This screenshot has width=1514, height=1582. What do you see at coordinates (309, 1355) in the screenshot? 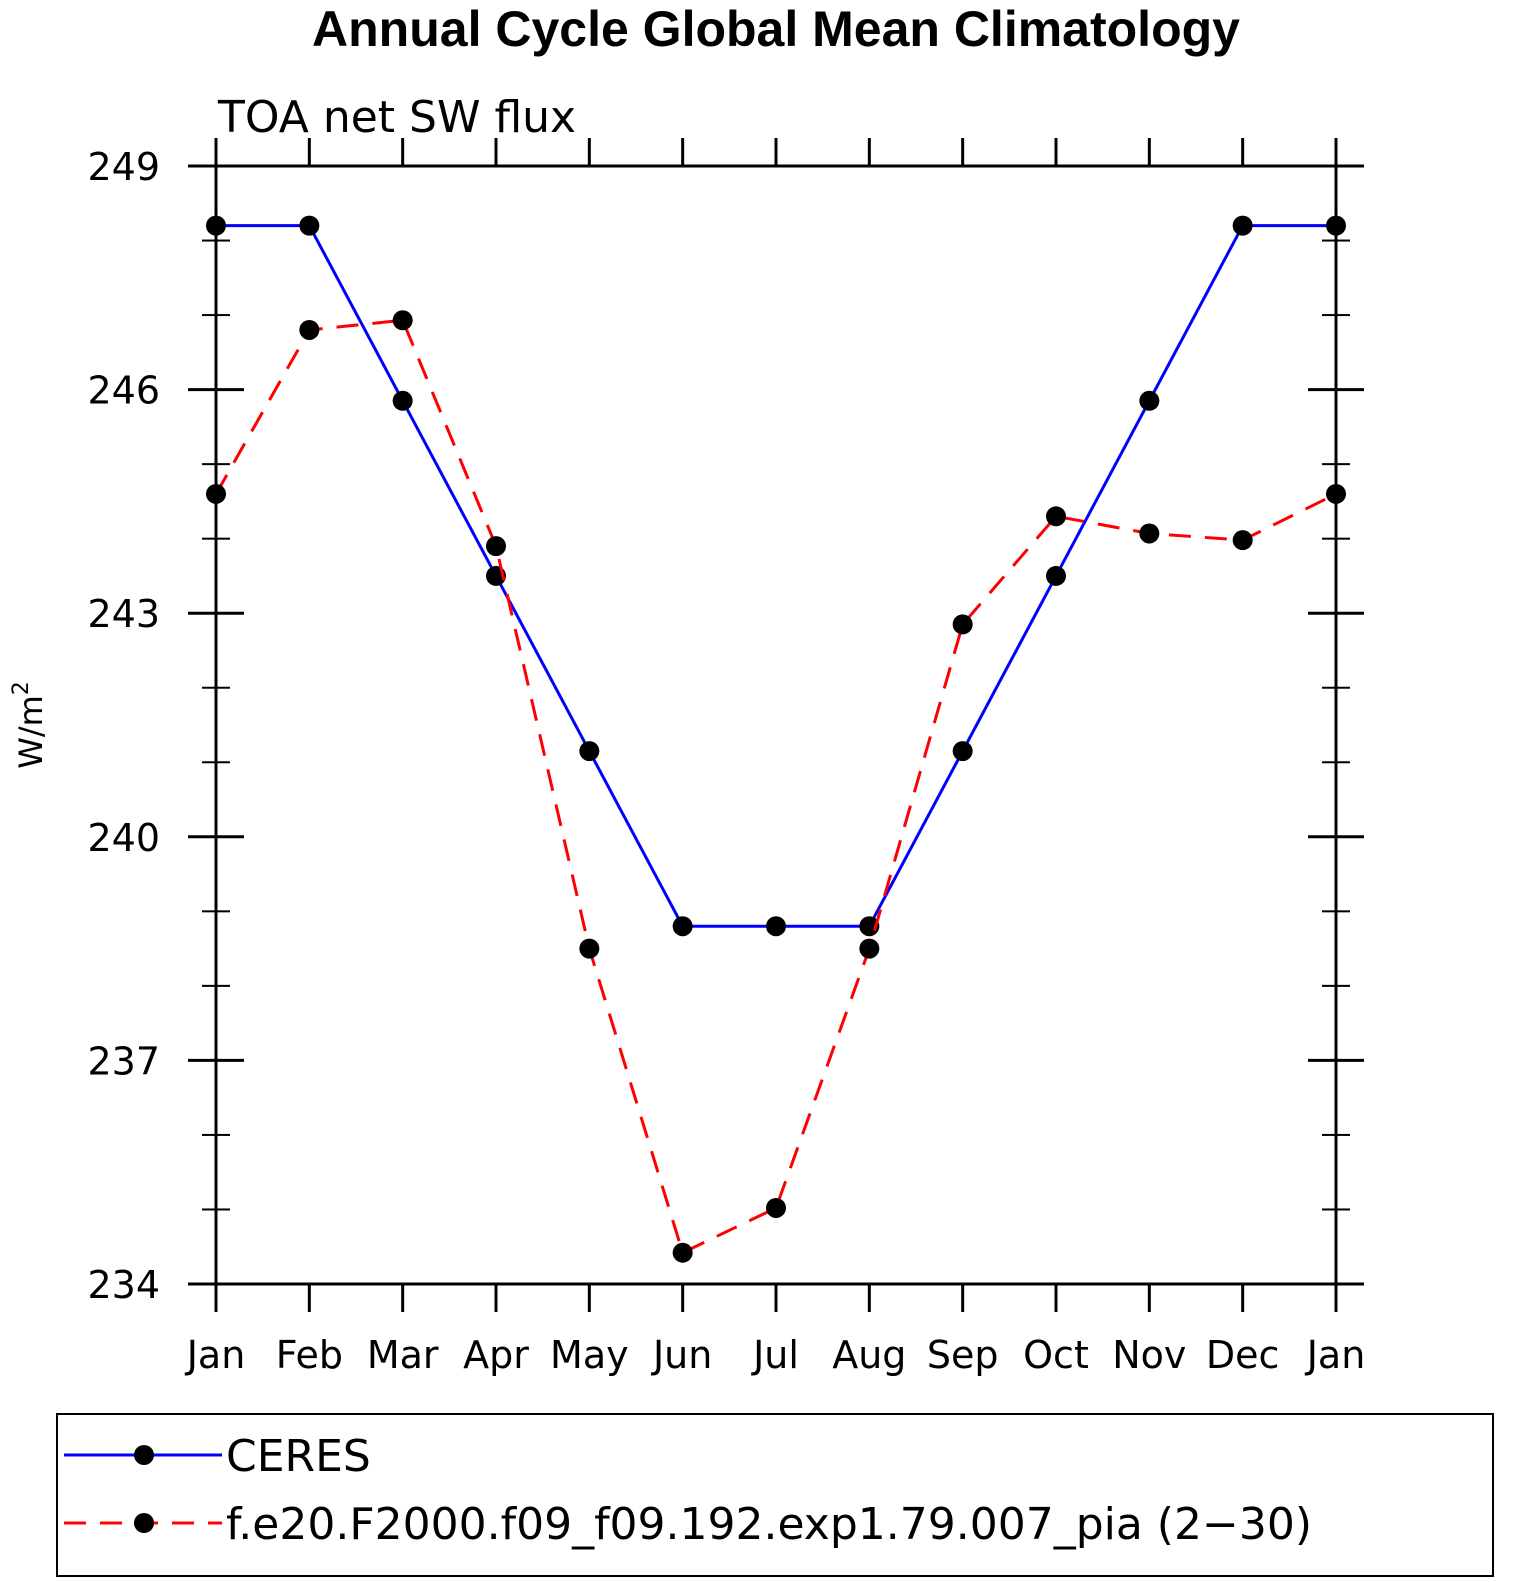
I see `x-tick-label: Feb` at bounding box center [309, 1355].